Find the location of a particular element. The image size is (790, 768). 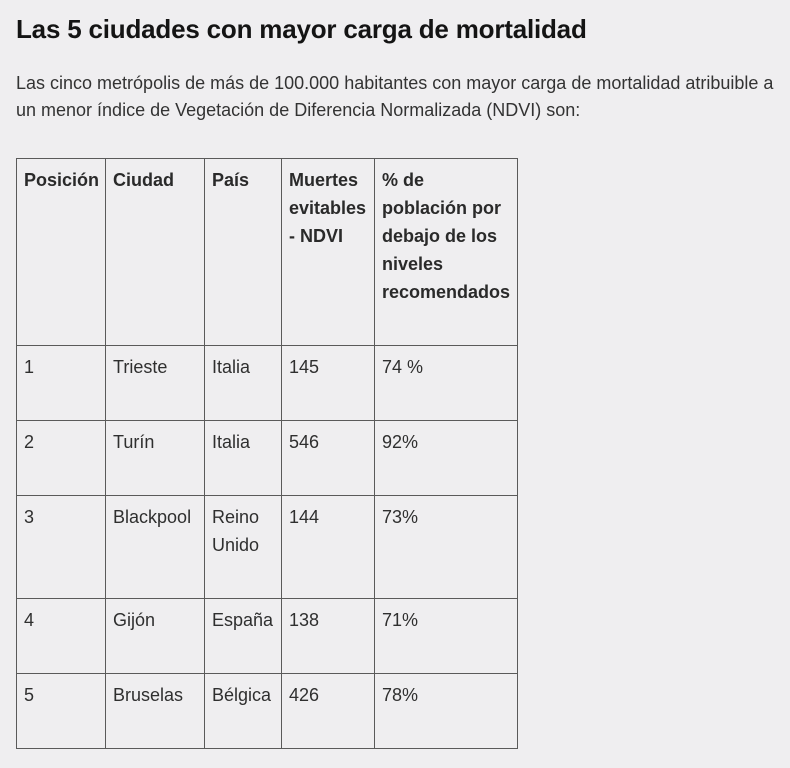

cell-deaths: 546 is located at coordinates (328, 458).